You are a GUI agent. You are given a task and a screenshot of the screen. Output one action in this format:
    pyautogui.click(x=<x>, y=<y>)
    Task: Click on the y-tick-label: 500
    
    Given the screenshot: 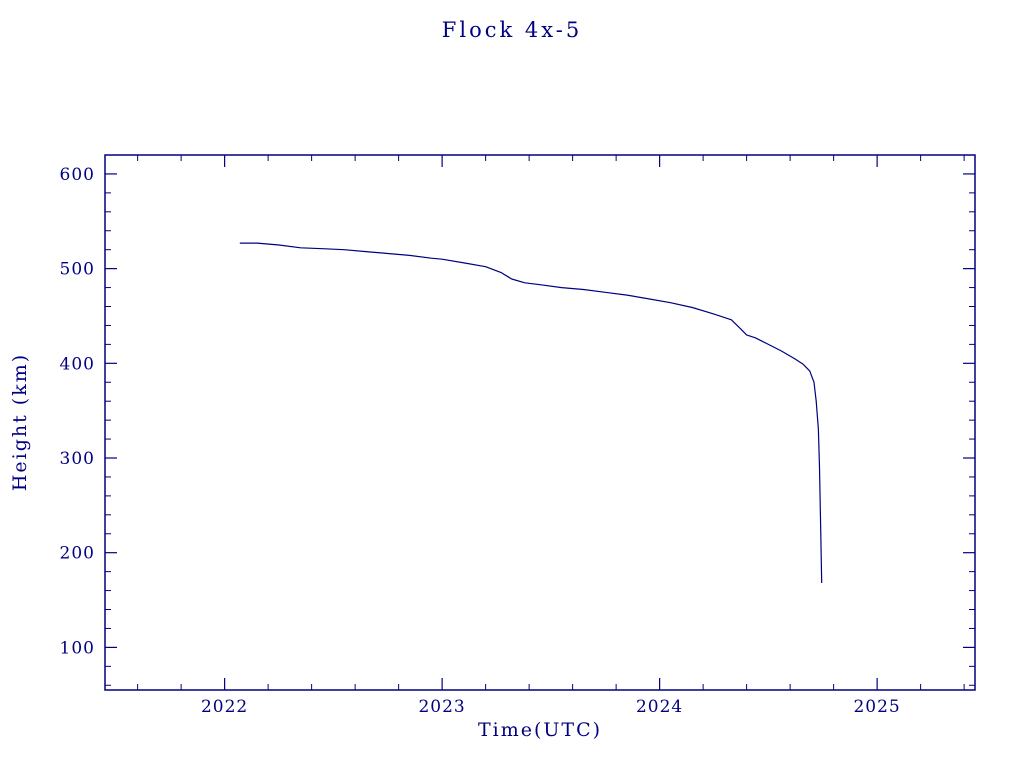 What is the action you would take?
    pyautogui.click(x=77, y=270)
    